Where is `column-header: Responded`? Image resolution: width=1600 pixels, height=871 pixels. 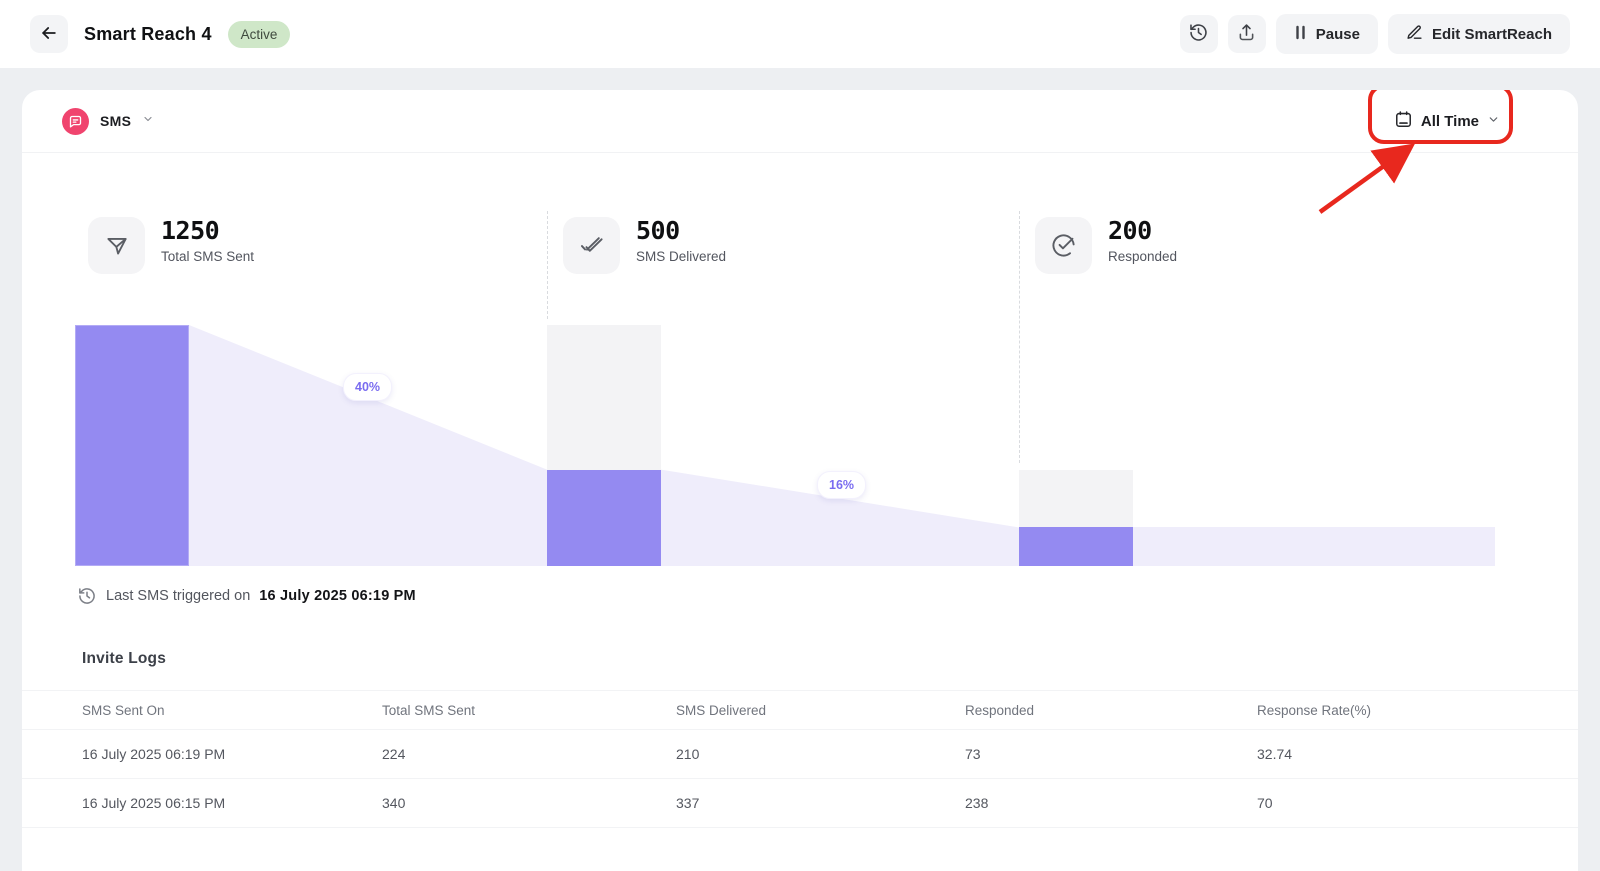 column-header: Responded is located at coordinates (1000, 710).